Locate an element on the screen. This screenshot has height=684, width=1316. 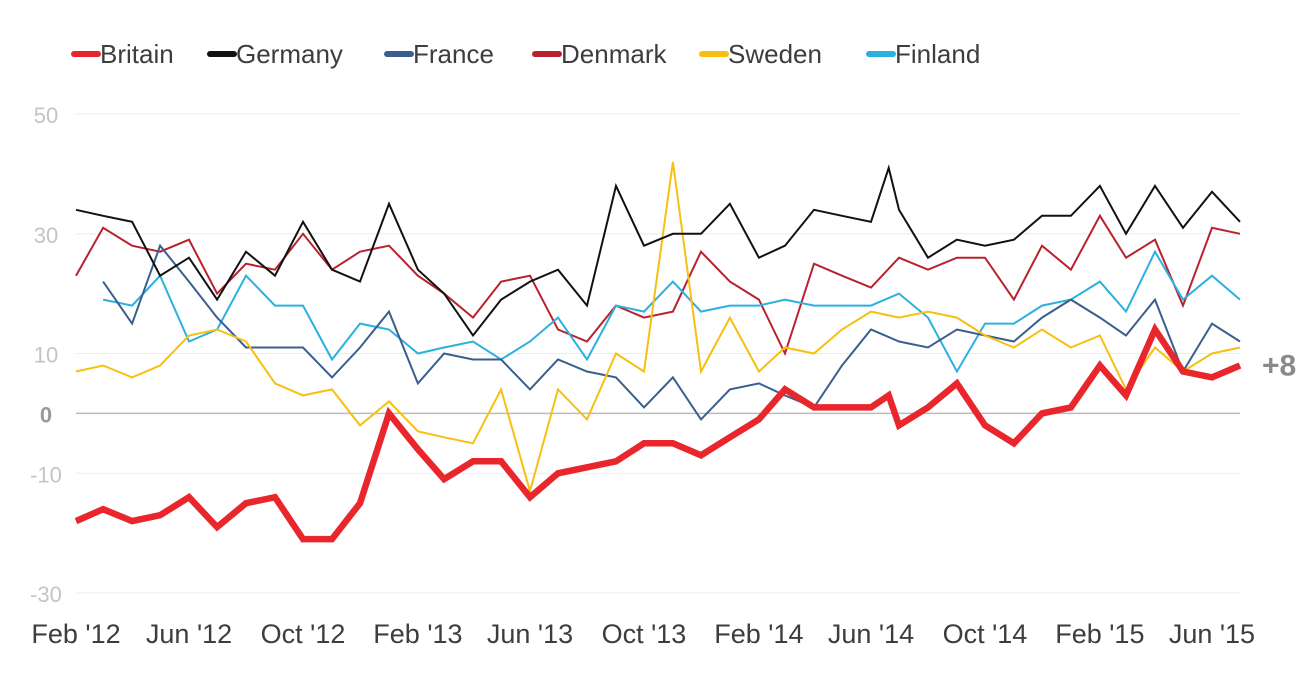
legend-item-sweden: Sweden is located at coordinates (760, 54).